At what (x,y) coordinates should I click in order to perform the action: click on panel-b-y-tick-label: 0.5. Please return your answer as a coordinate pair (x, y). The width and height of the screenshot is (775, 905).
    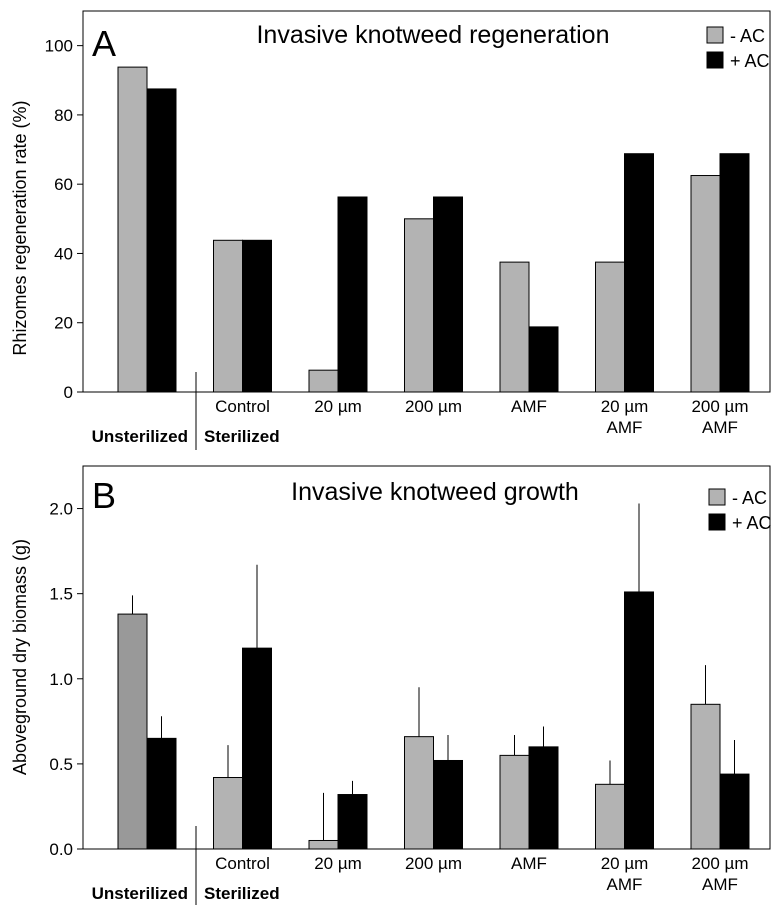
    Looking at the image, I should click on (61, 764).